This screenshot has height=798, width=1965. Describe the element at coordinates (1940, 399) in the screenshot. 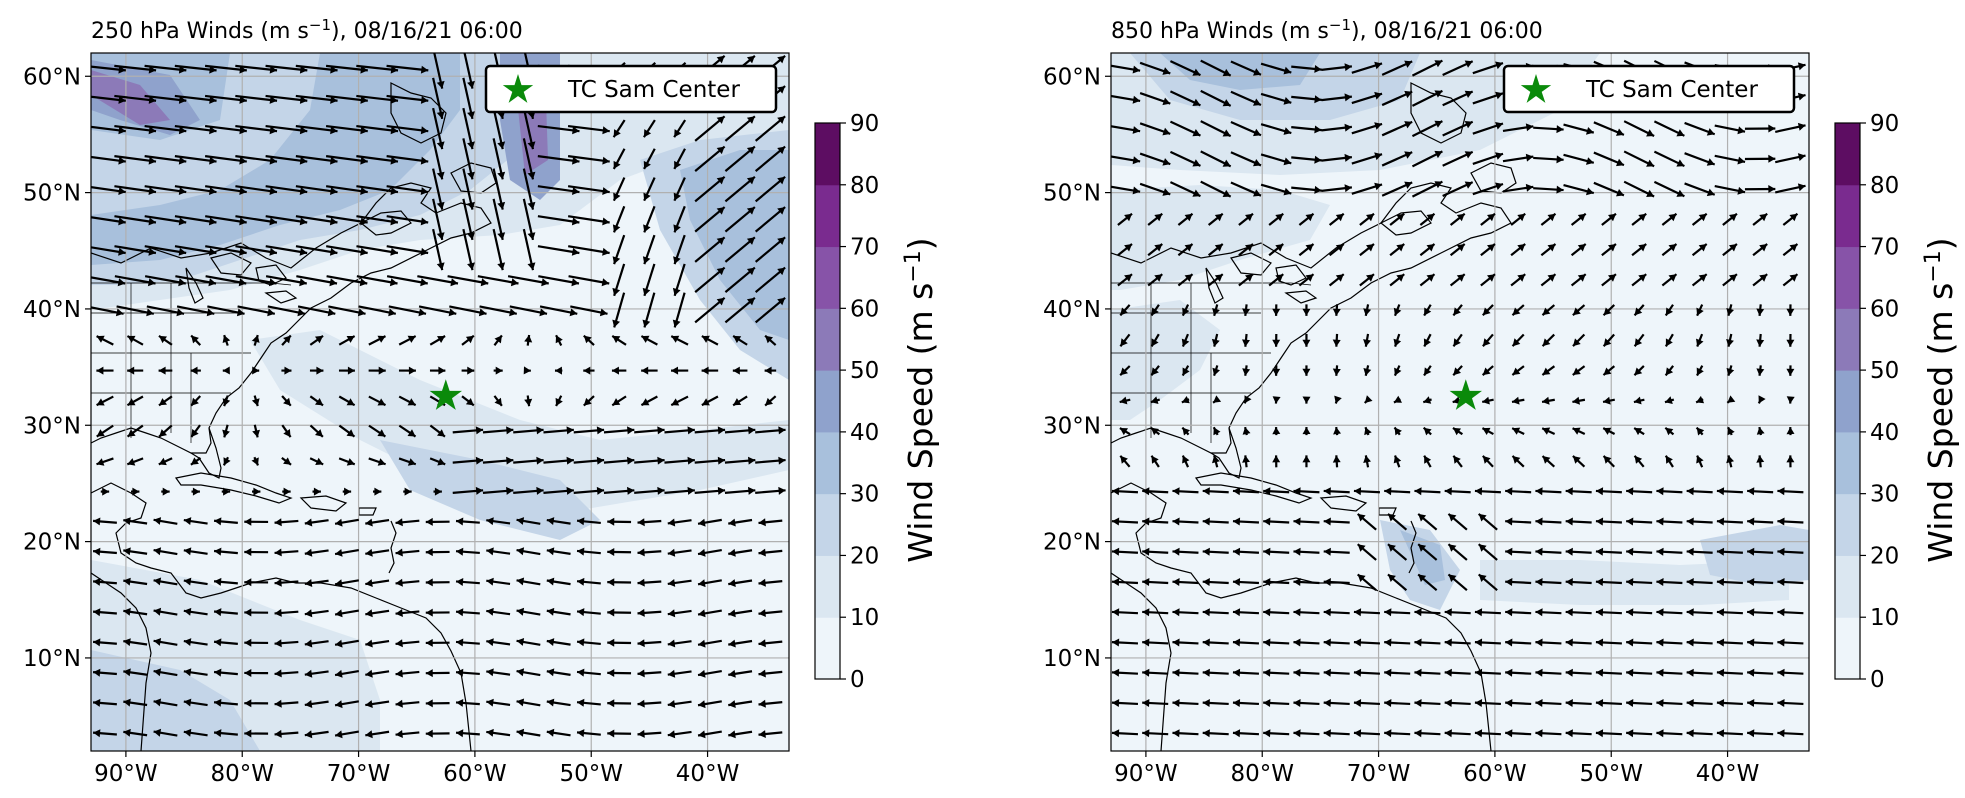

I see `colorbar-label: Wind Speed (m s−1)` at that location.